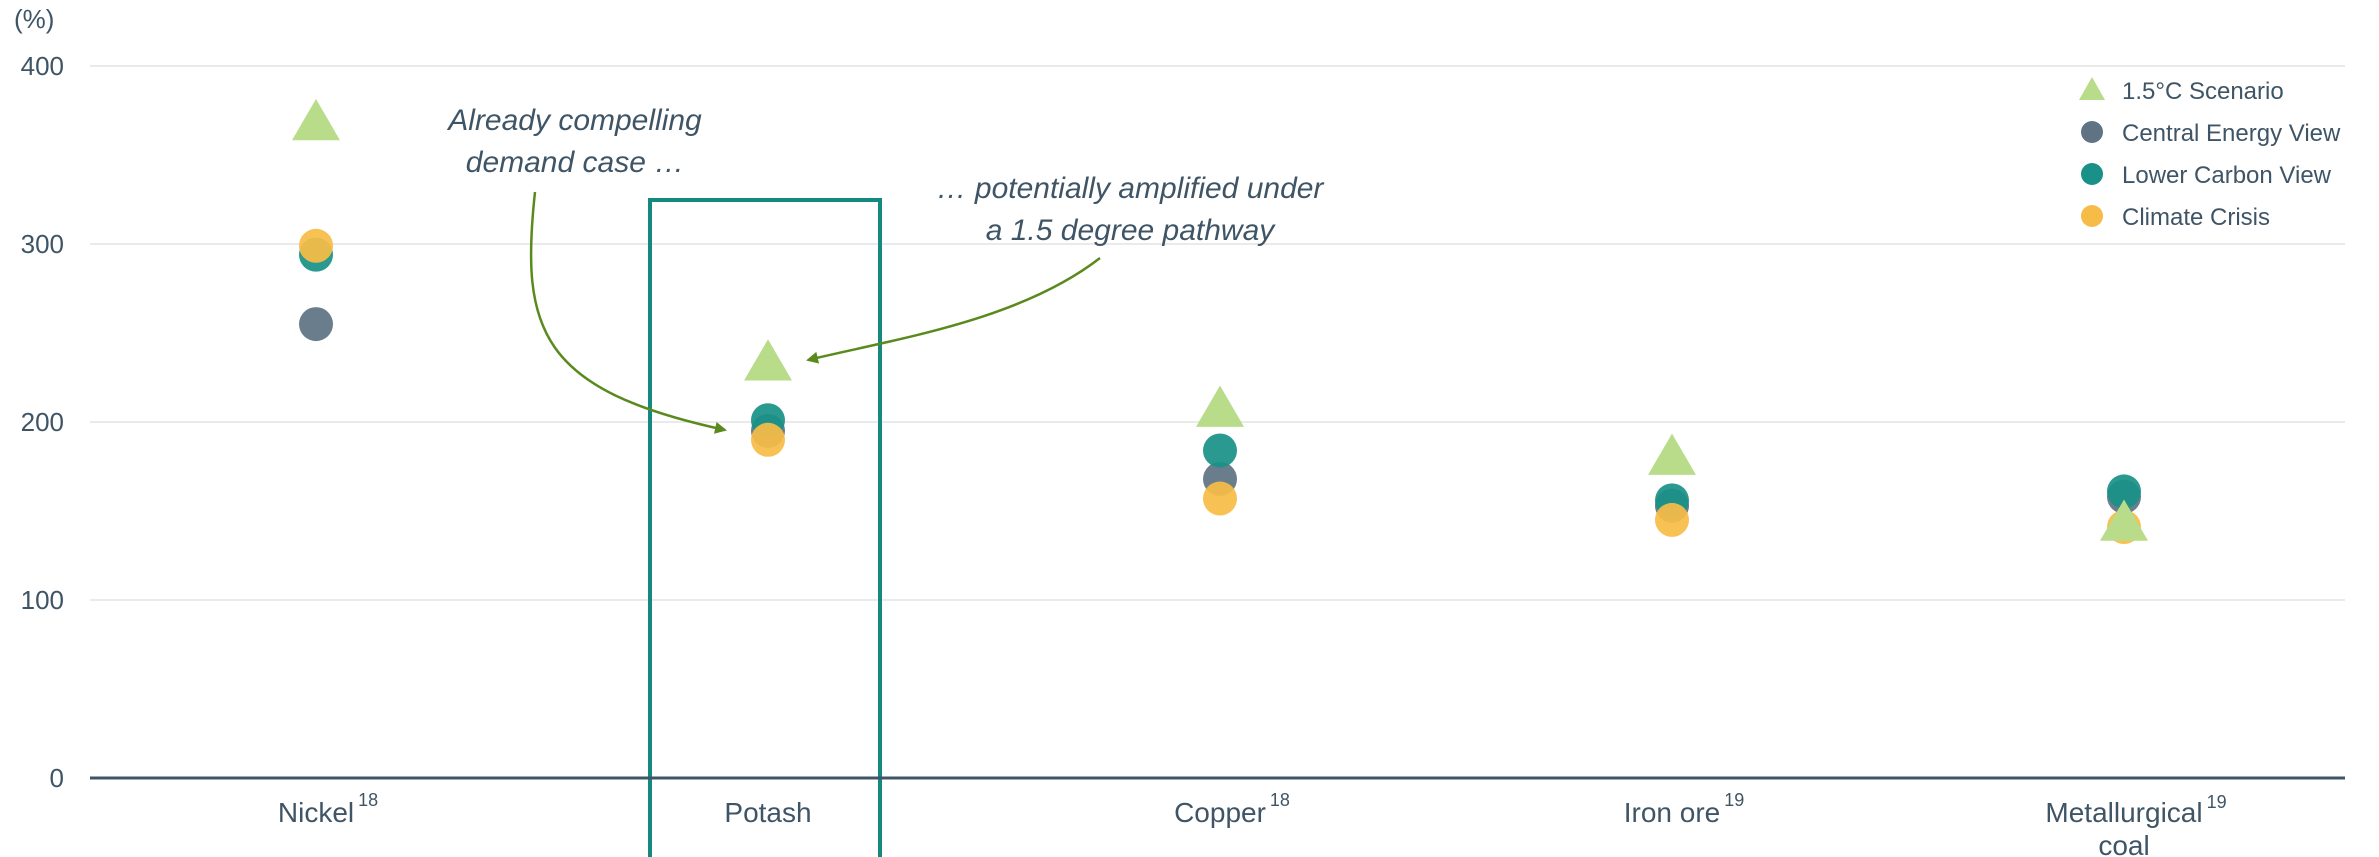  I want to click on point-lower-carbon-view-copper, so click(1220, 450).